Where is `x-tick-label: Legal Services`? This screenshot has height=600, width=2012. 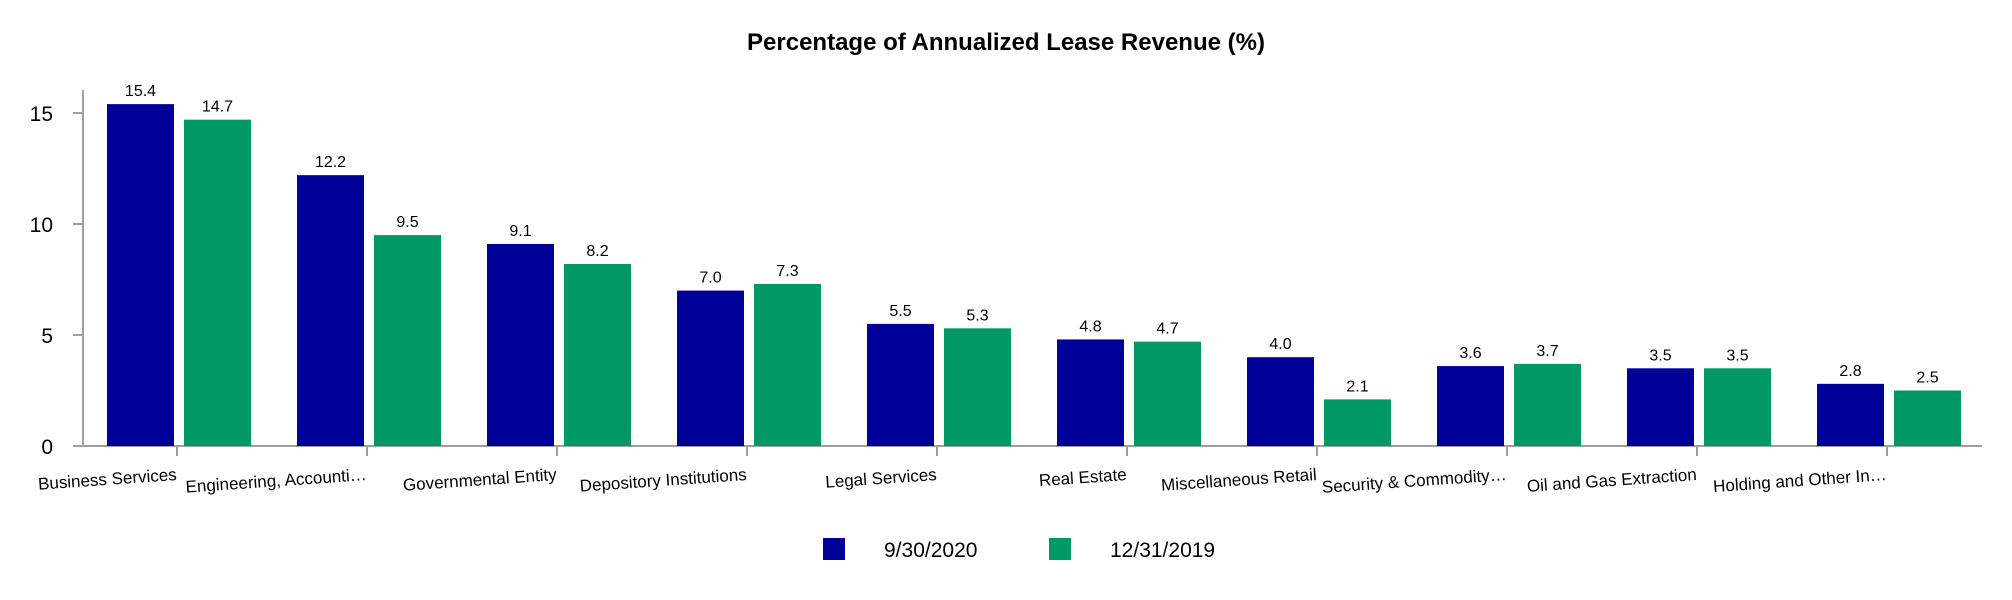 x-tick-label: Legal Services is located at coordinates (881, 478).